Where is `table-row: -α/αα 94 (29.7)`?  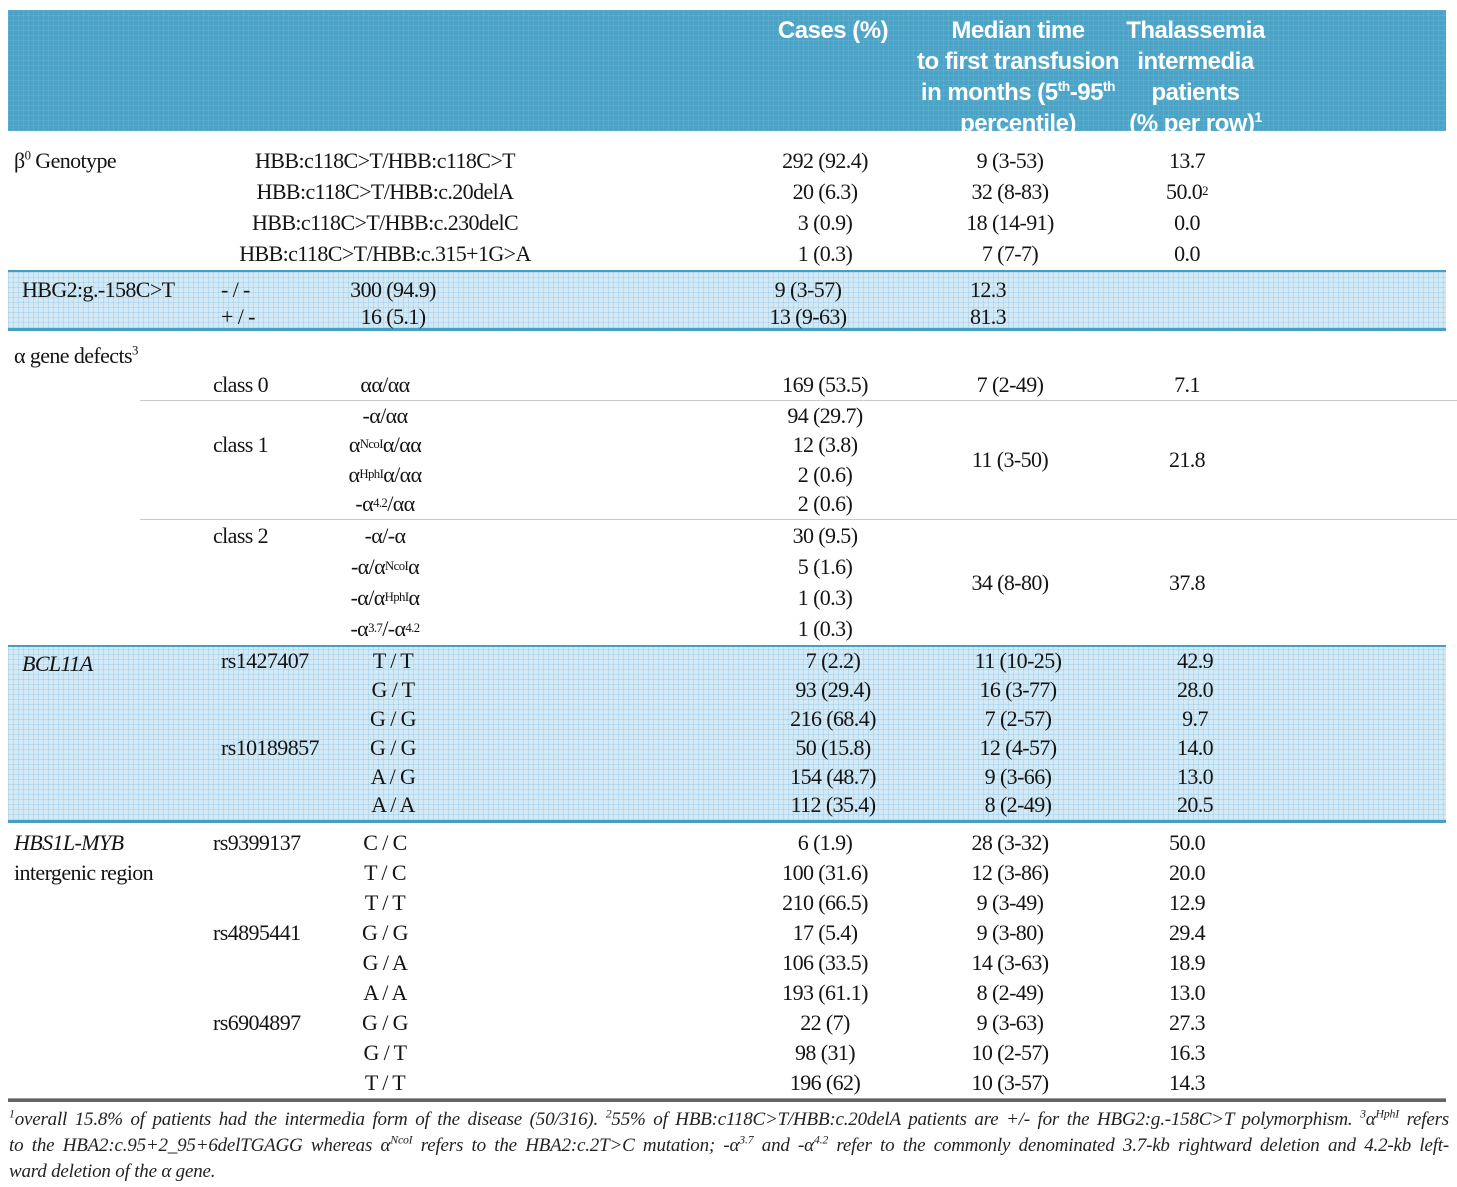 table-row: -α/αα 94 (29.7) is located at coordinates (728, 416).